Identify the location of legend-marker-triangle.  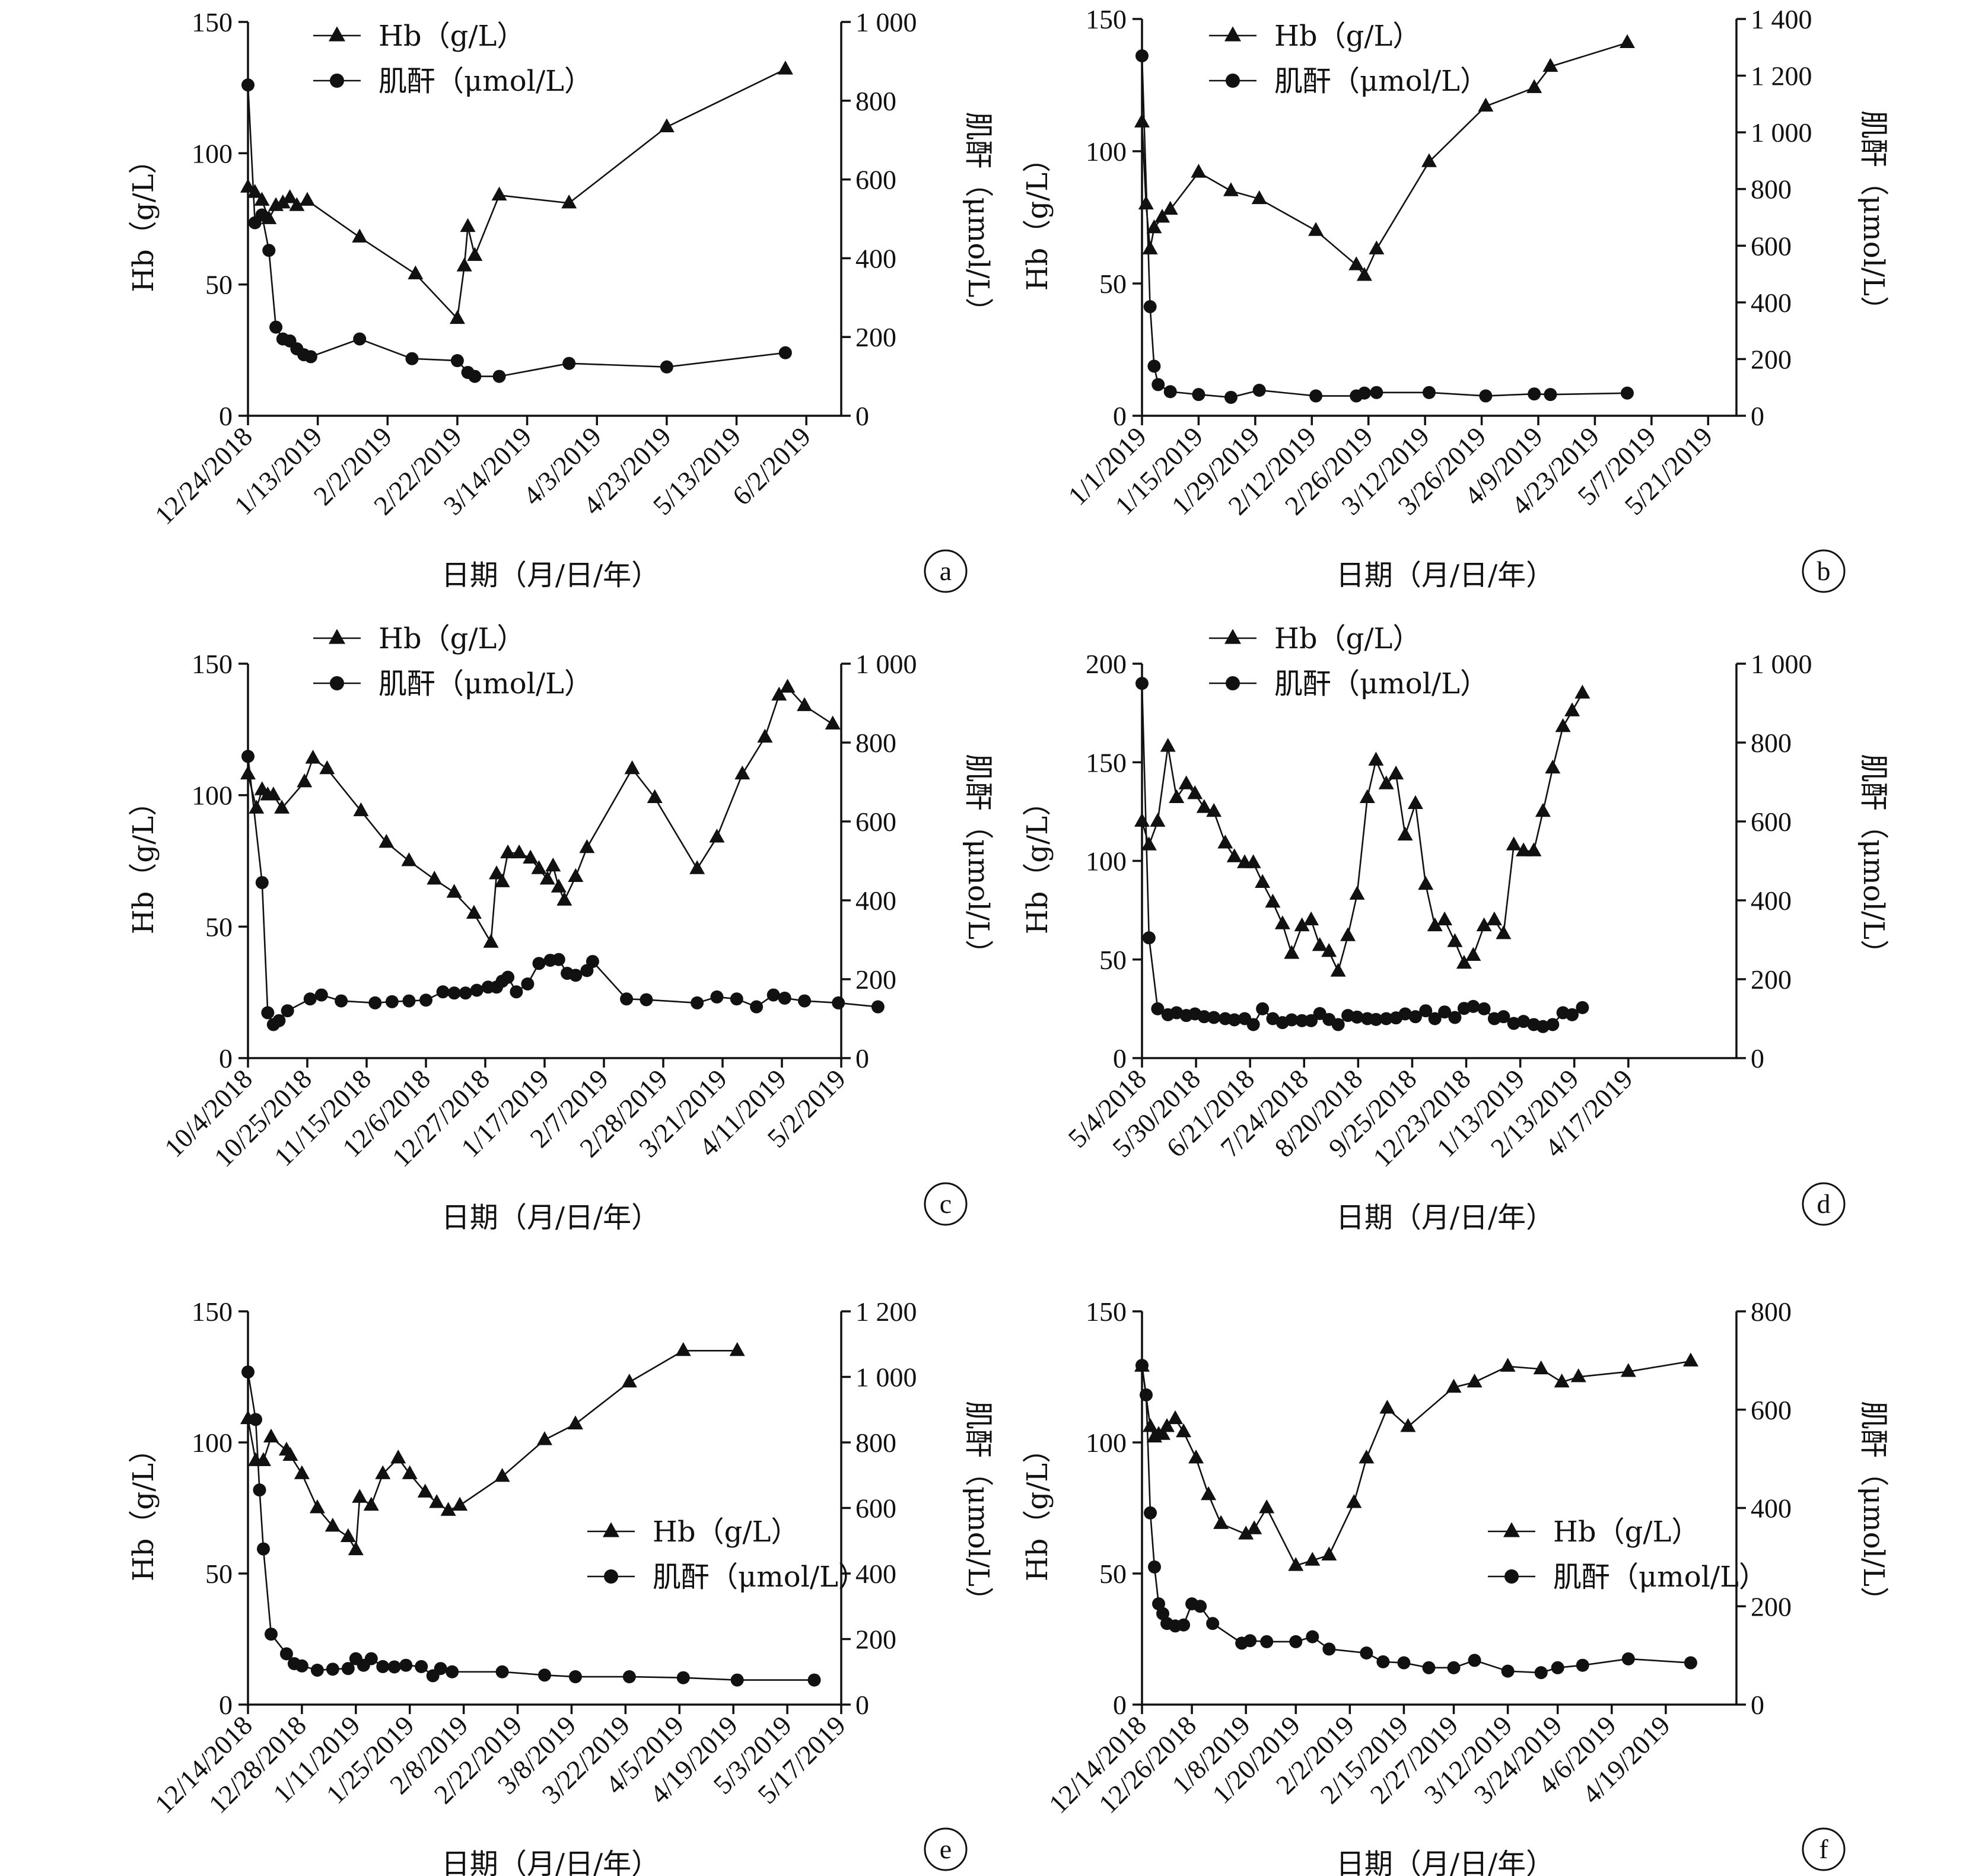
(337, 636).